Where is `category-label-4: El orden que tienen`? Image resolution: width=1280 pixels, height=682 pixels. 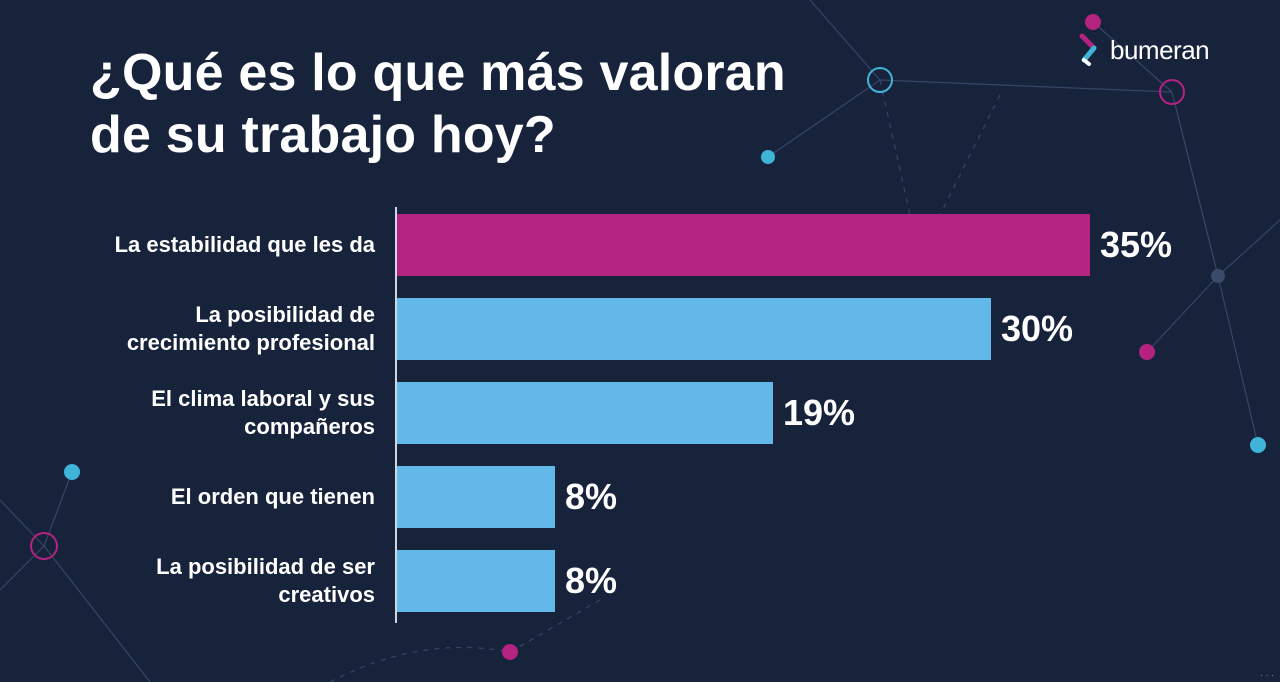
category-label-4: El orden que tienen is located at coordinates (215, 497).